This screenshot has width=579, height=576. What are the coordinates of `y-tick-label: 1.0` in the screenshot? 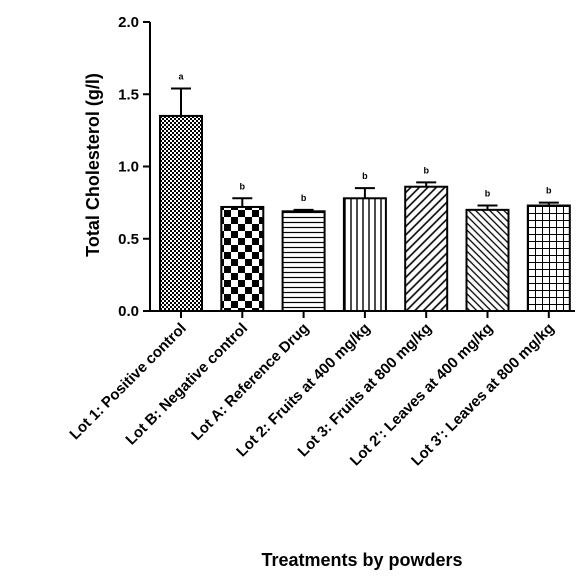 It's located at (128, 167).